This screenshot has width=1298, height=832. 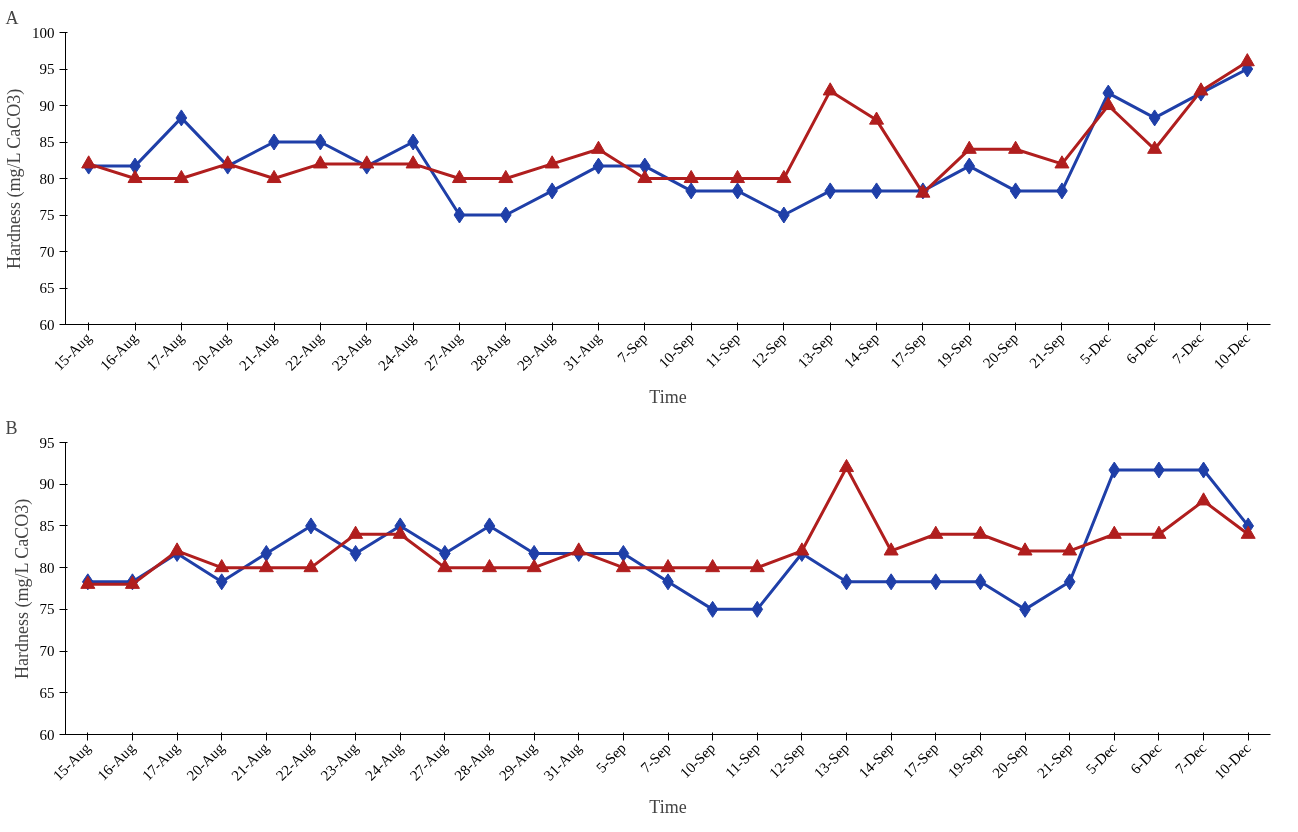 I want to click on text: A, so click(x=12, y=17).